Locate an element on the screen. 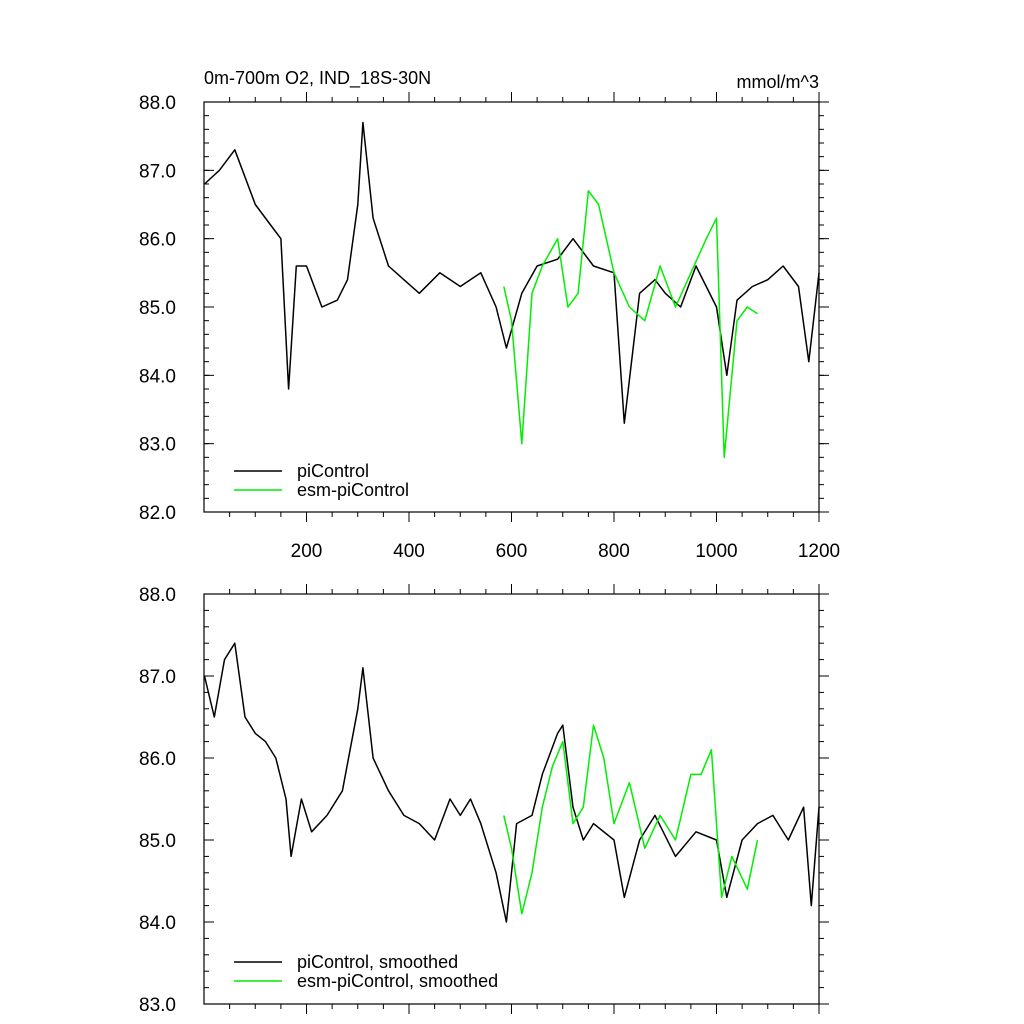  x-tick-label: 600 is located at coordinates (512, 551).